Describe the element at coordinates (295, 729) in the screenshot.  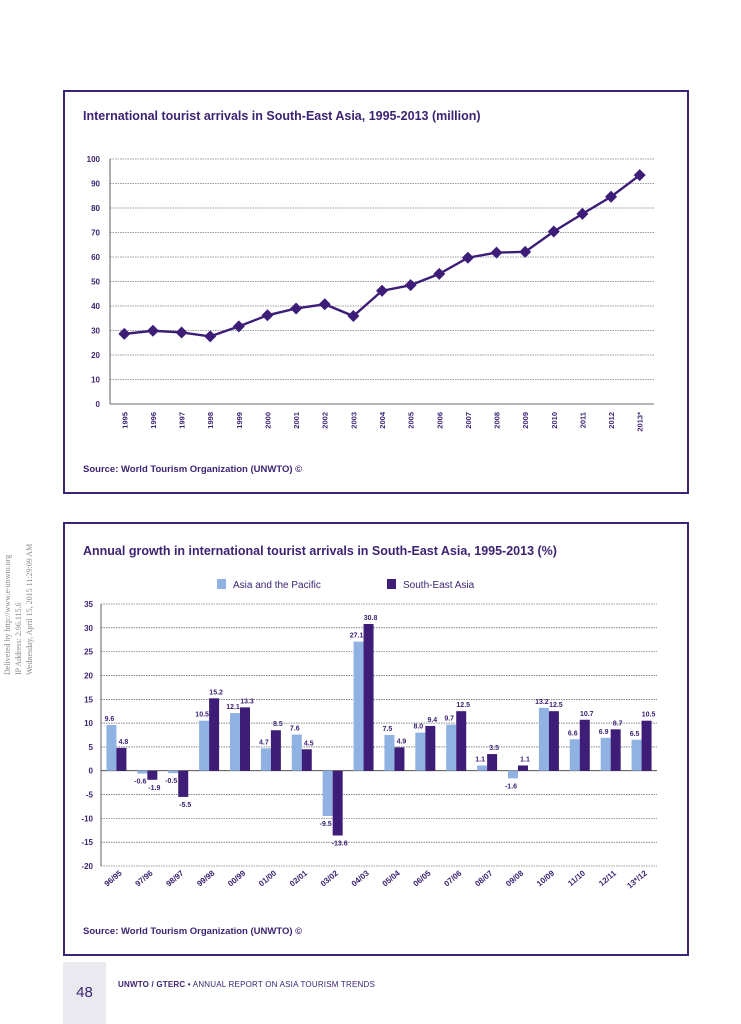
I see `data-label: 7.6` at that location.